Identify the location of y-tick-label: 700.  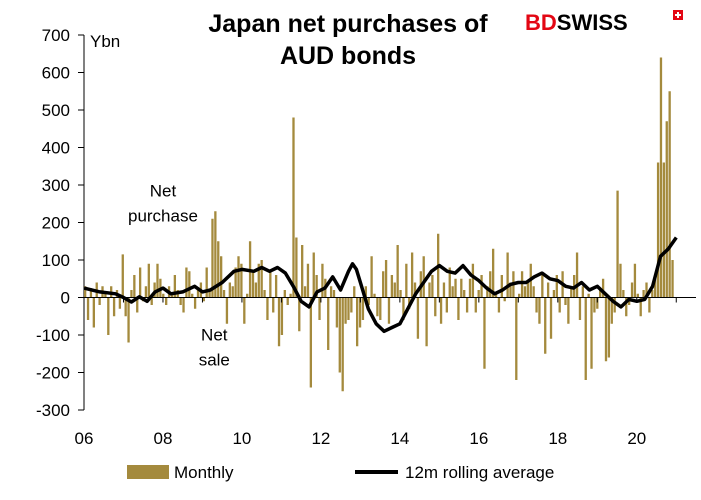
(56, 35).